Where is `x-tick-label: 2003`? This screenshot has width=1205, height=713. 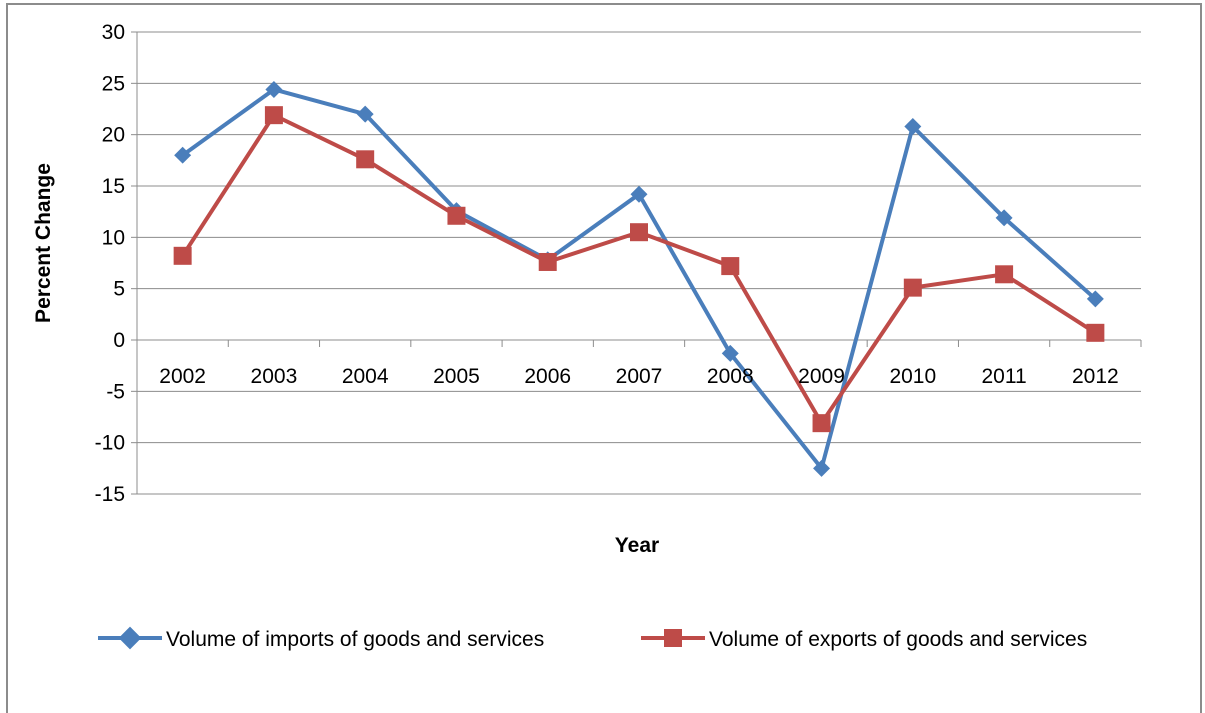
x-tick-label: 2003 is located at coordinates (274, 376).